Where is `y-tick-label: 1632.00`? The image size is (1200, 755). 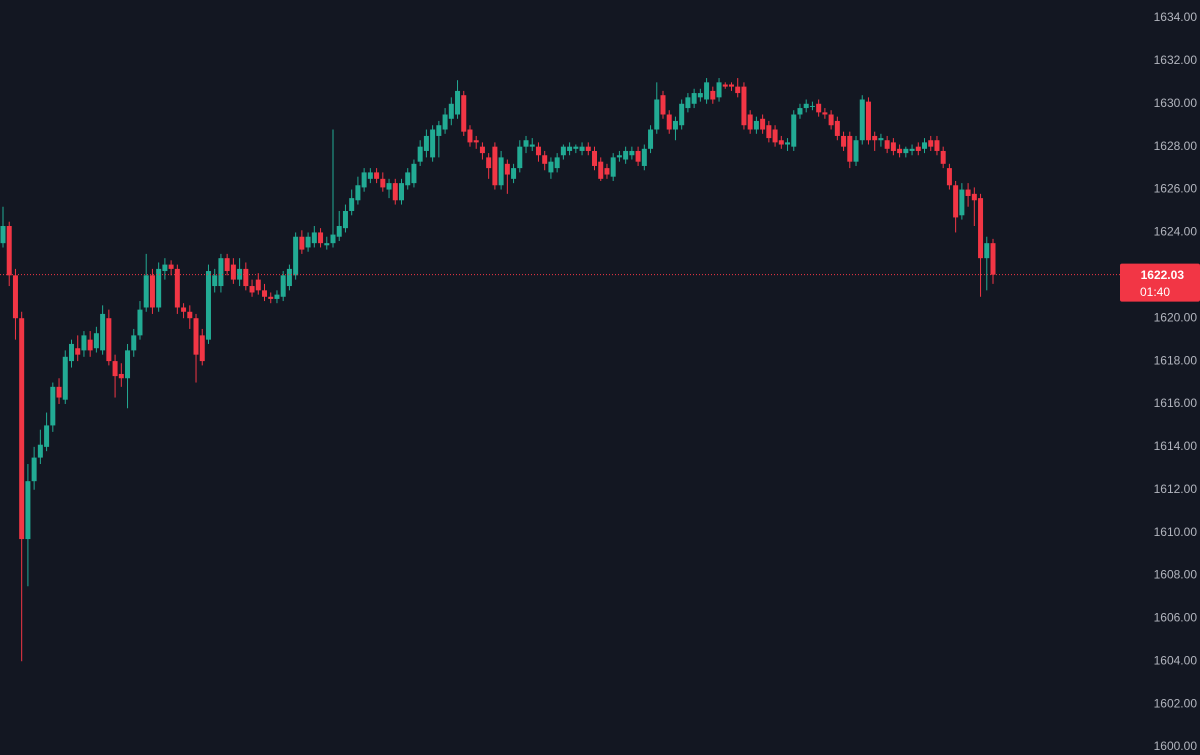 y-tick-label: 1632.00 is located at coordinates (1176, 60).